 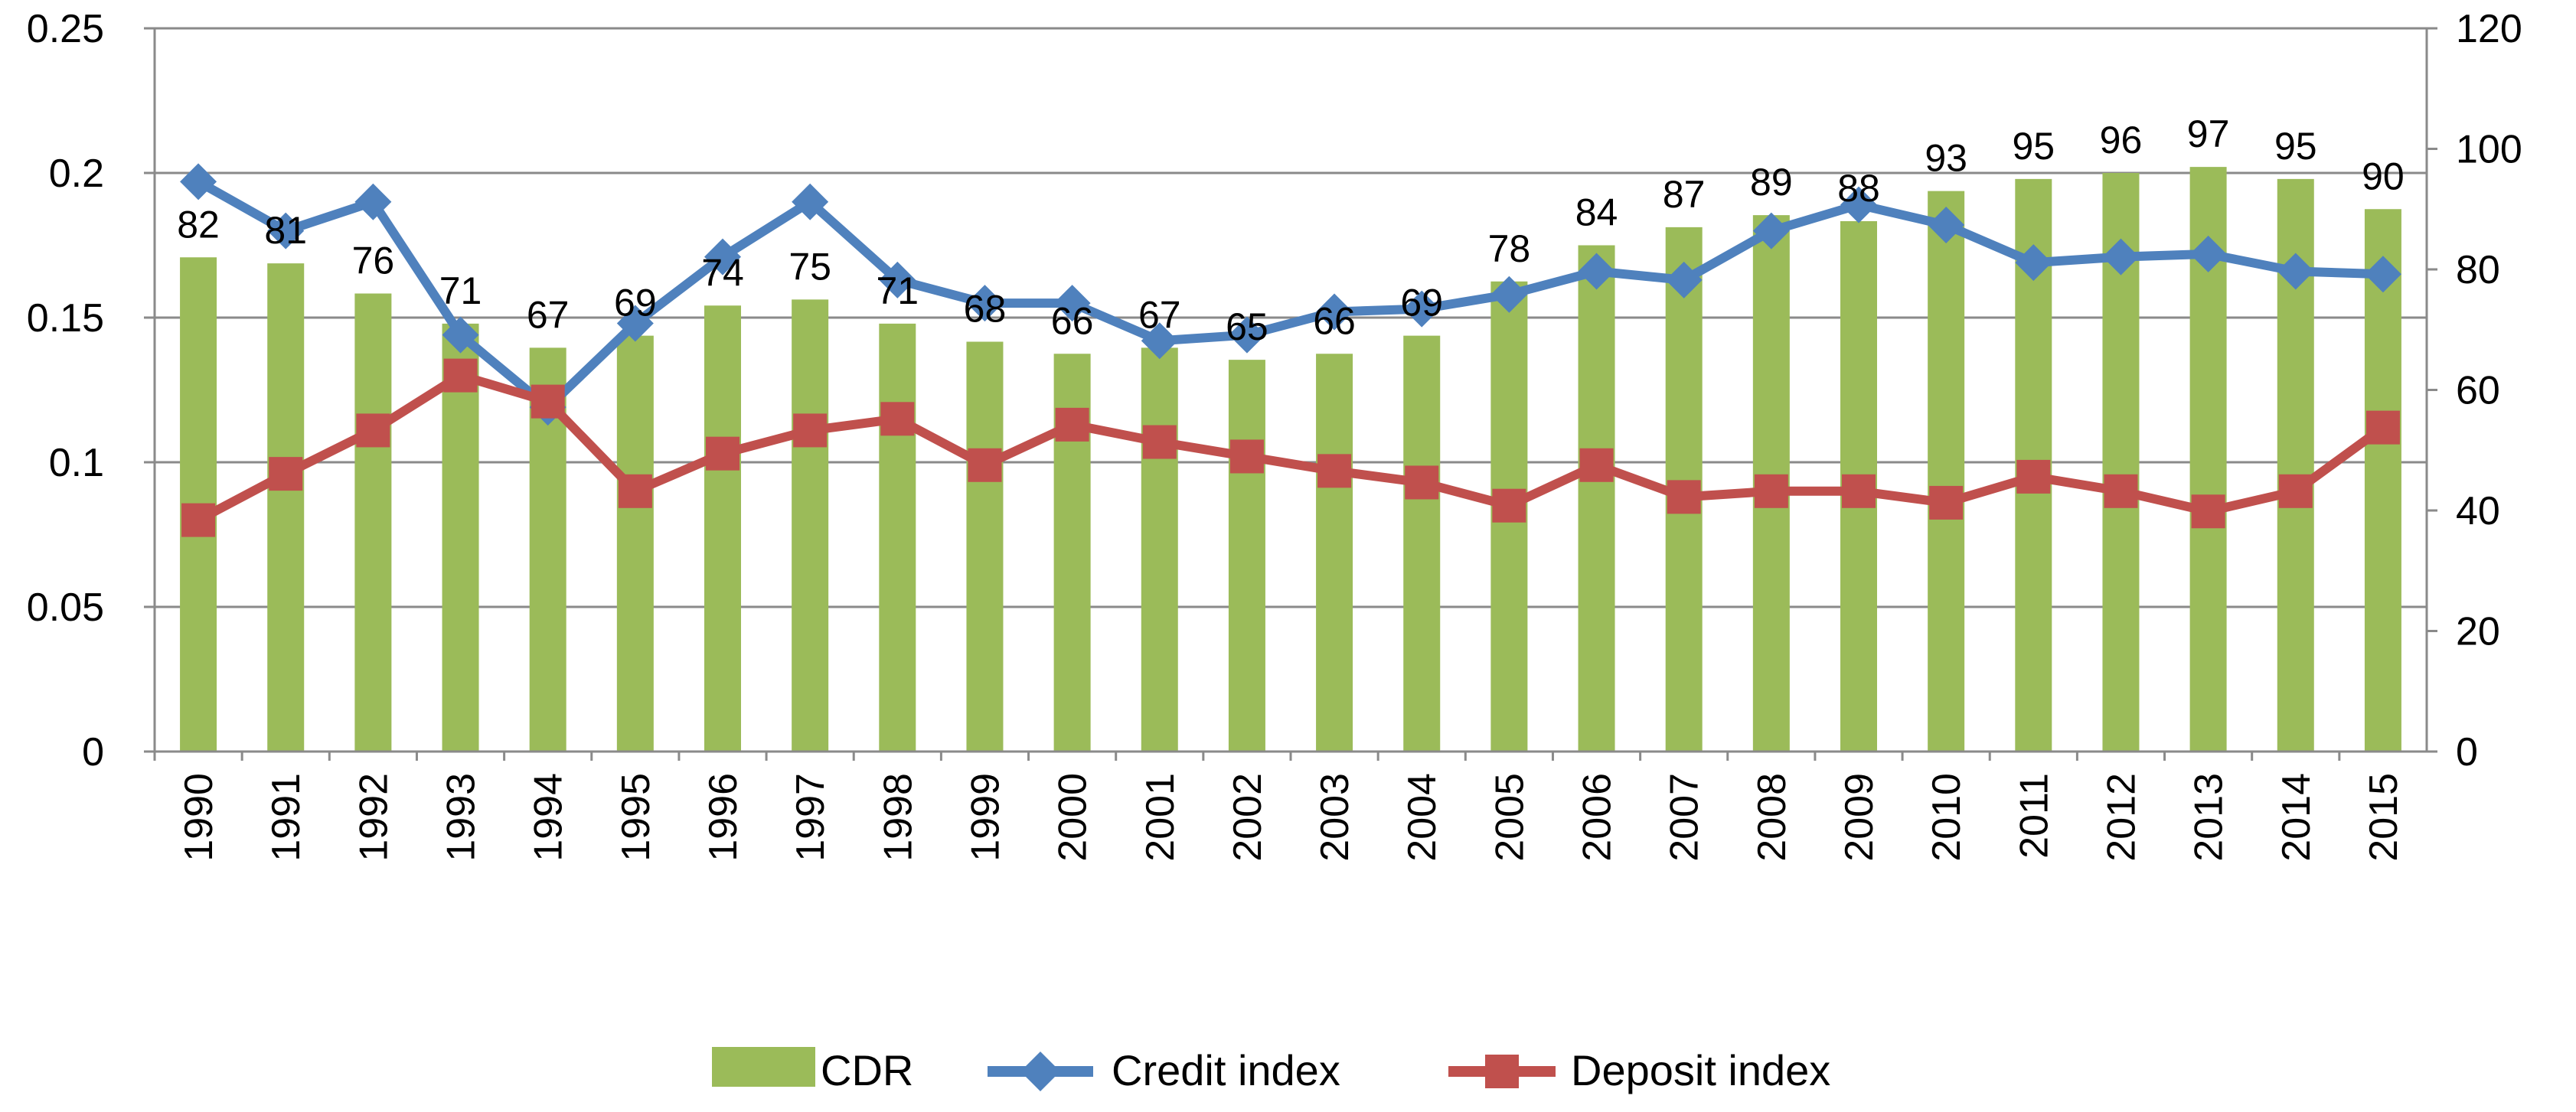 What do you see at coordinates (2296, 817) in the screenshot?
I see `x-tick-label: 2014` at bounding box center [2296, 817].